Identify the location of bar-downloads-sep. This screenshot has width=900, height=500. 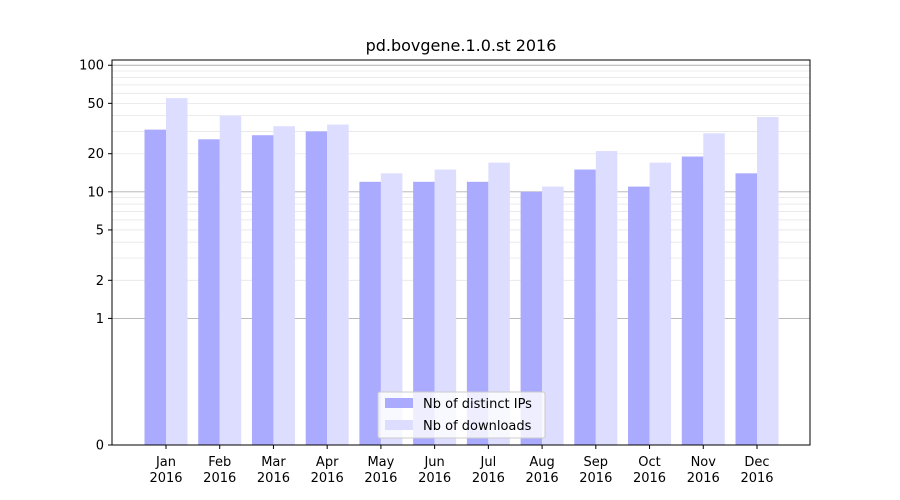
(606, 298).